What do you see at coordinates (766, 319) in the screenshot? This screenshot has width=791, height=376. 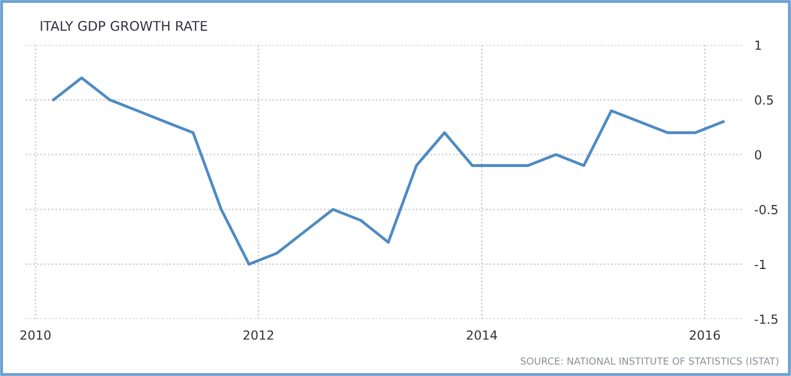 I see `y-tick-label: -1.5` at bounding box center [766, 319].